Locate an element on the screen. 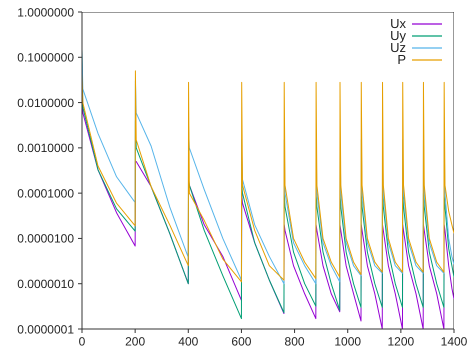  y-tick-label: 0.0010000 is located at coordinates (45, 148).